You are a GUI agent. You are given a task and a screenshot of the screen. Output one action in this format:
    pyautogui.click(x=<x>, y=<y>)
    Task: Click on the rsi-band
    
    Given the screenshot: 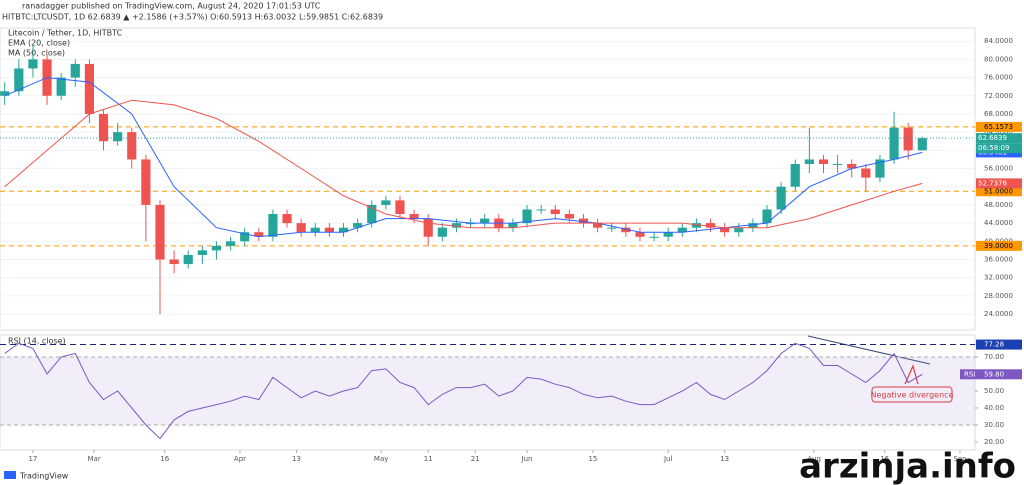 What is the action you would take?
    pyautogui.click(x=487, y=390)
    